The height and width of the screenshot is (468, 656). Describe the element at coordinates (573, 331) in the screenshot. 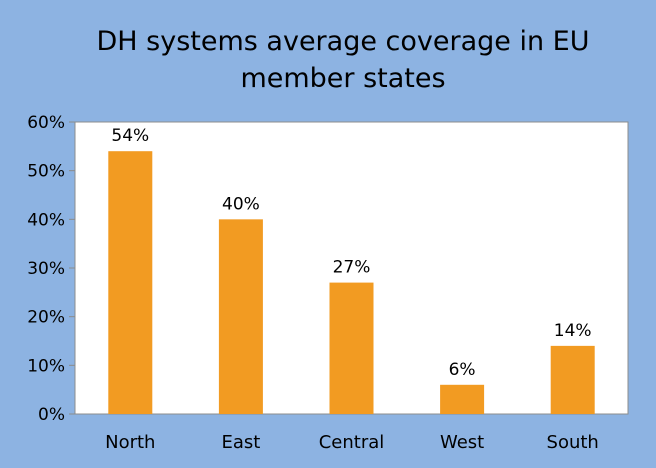

I see `data-label-south: 14%` at that location.